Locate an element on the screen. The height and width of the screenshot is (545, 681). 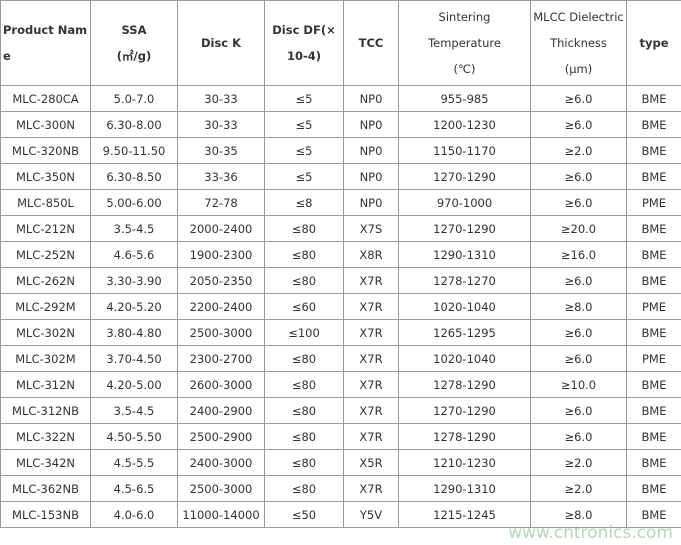
table-cell: ≤60 is located at coordinates (304, 306).